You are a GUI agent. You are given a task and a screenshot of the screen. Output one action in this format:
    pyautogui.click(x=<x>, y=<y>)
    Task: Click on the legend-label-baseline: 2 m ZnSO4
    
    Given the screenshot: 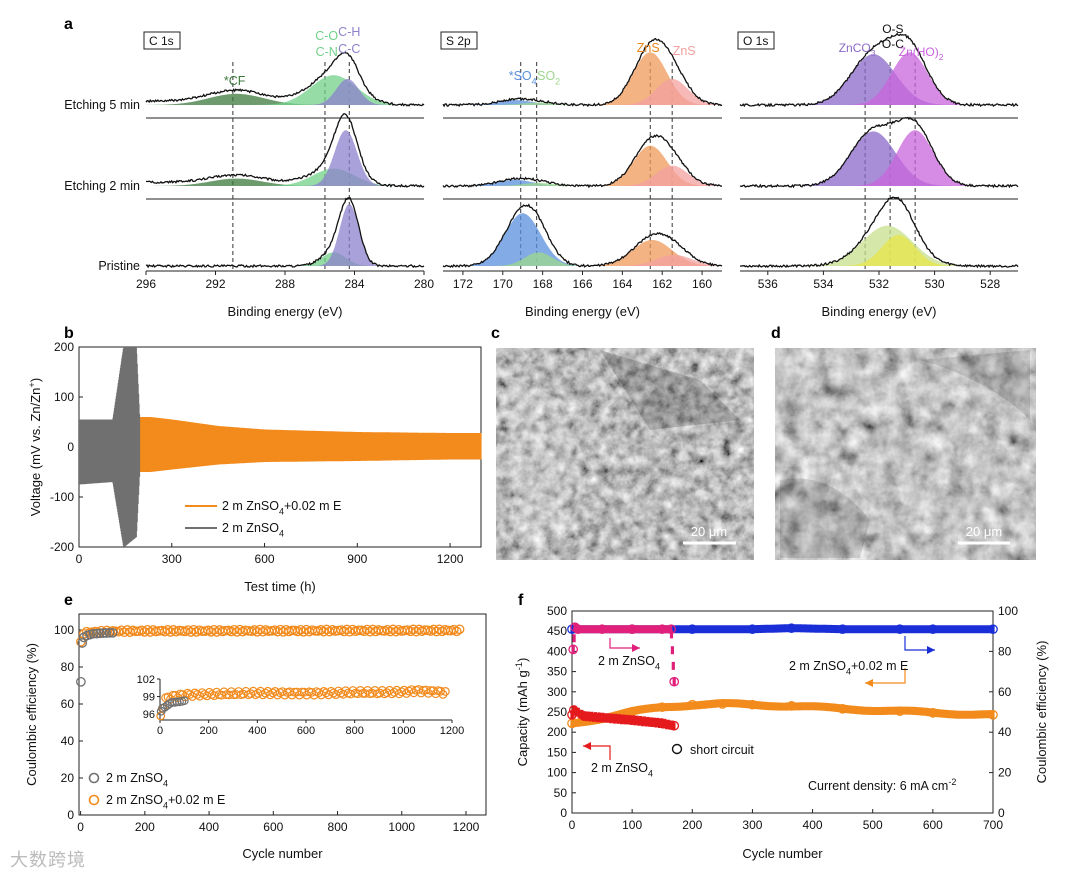 What is the action you would take?
    pyautogui.click(x=253, y=529)
    